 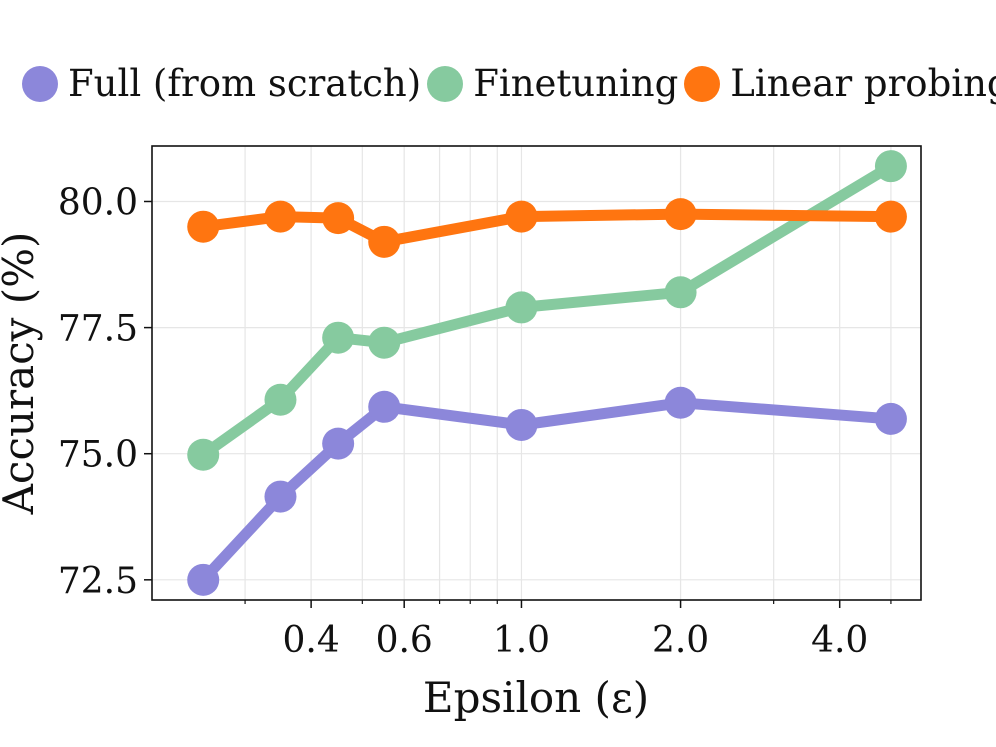 I want to click on legend-item-finetuning: Finetuning, so click(x=552, y=83).